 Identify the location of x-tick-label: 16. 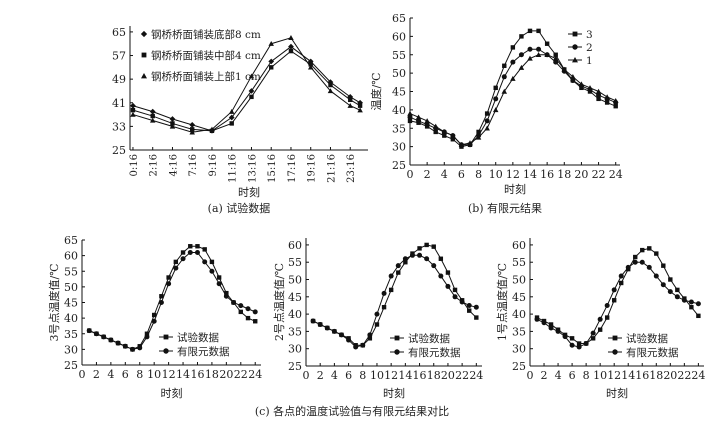
(420, 375).